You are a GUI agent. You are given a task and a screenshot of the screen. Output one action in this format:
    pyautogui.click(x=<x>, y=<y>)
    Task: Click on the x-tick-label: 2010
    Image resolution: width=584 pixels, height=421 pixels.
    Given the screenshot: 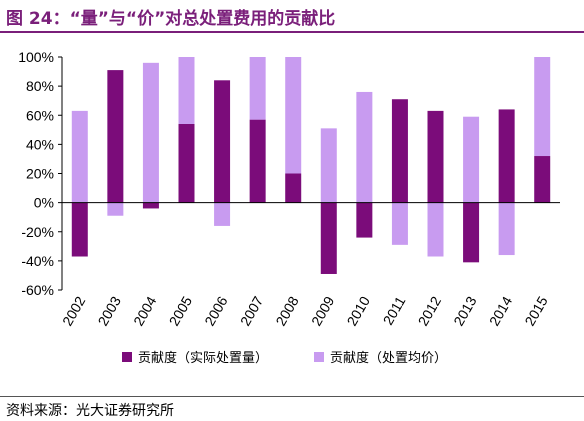 What is the action you would take?
    pyautogui.click(x=359, y=310)
    